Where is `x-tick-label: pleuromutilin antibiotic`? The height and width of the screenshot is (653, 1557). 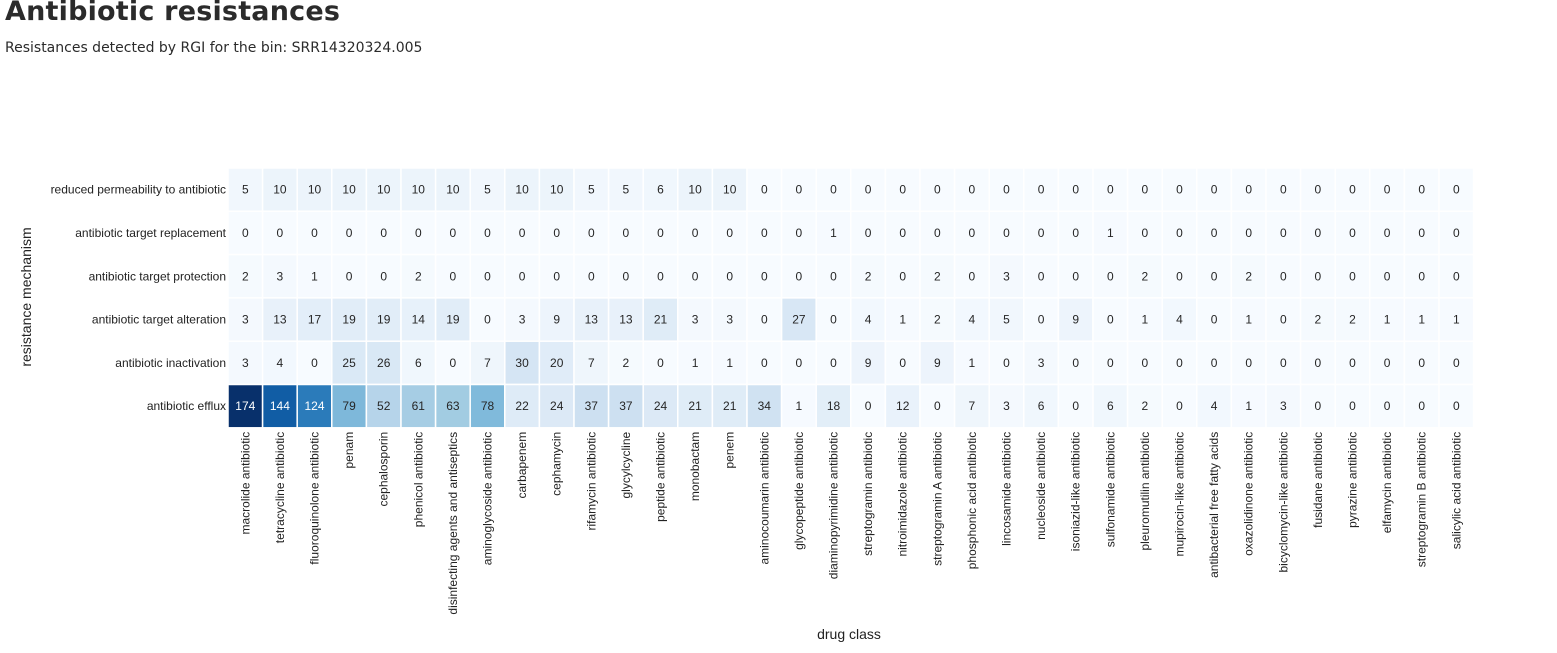
x-tick-label: pleuromutilin antibiotic is located at coordinates (1145, 491).